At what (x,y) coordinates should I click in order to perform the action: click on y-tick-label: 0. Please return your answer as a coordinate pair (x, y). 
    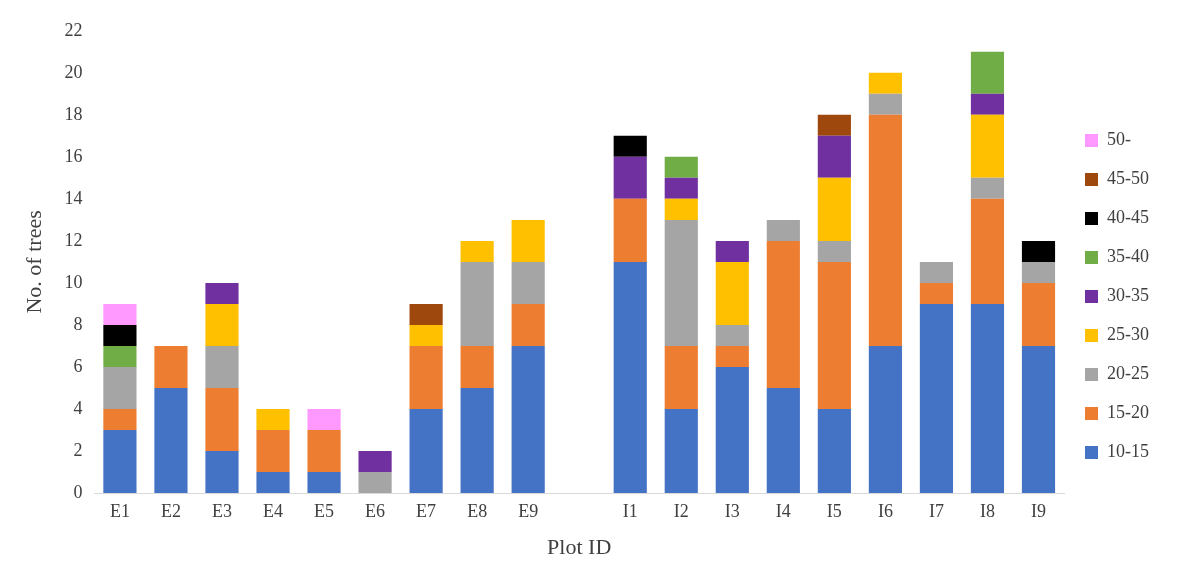
    Looking at the image, I should click on (78, 491).